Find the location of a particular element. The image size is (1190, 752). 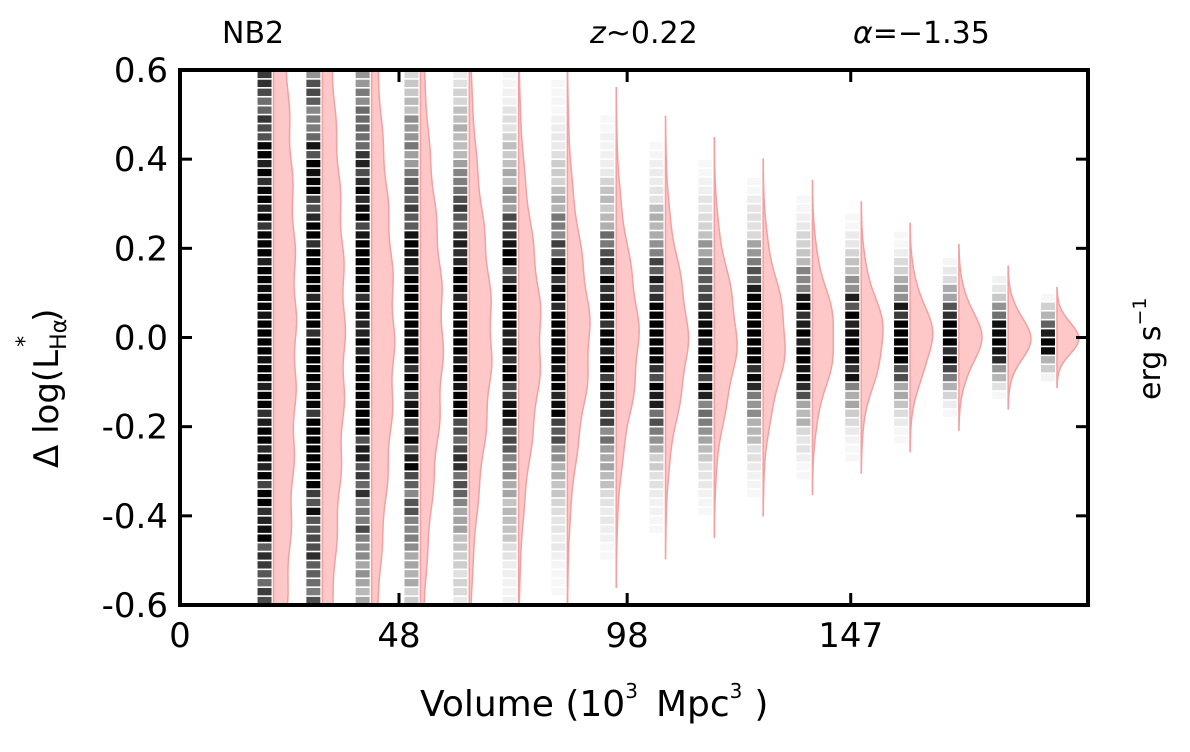

header-mid: z~0.22 is located at coordinates (643, 33).